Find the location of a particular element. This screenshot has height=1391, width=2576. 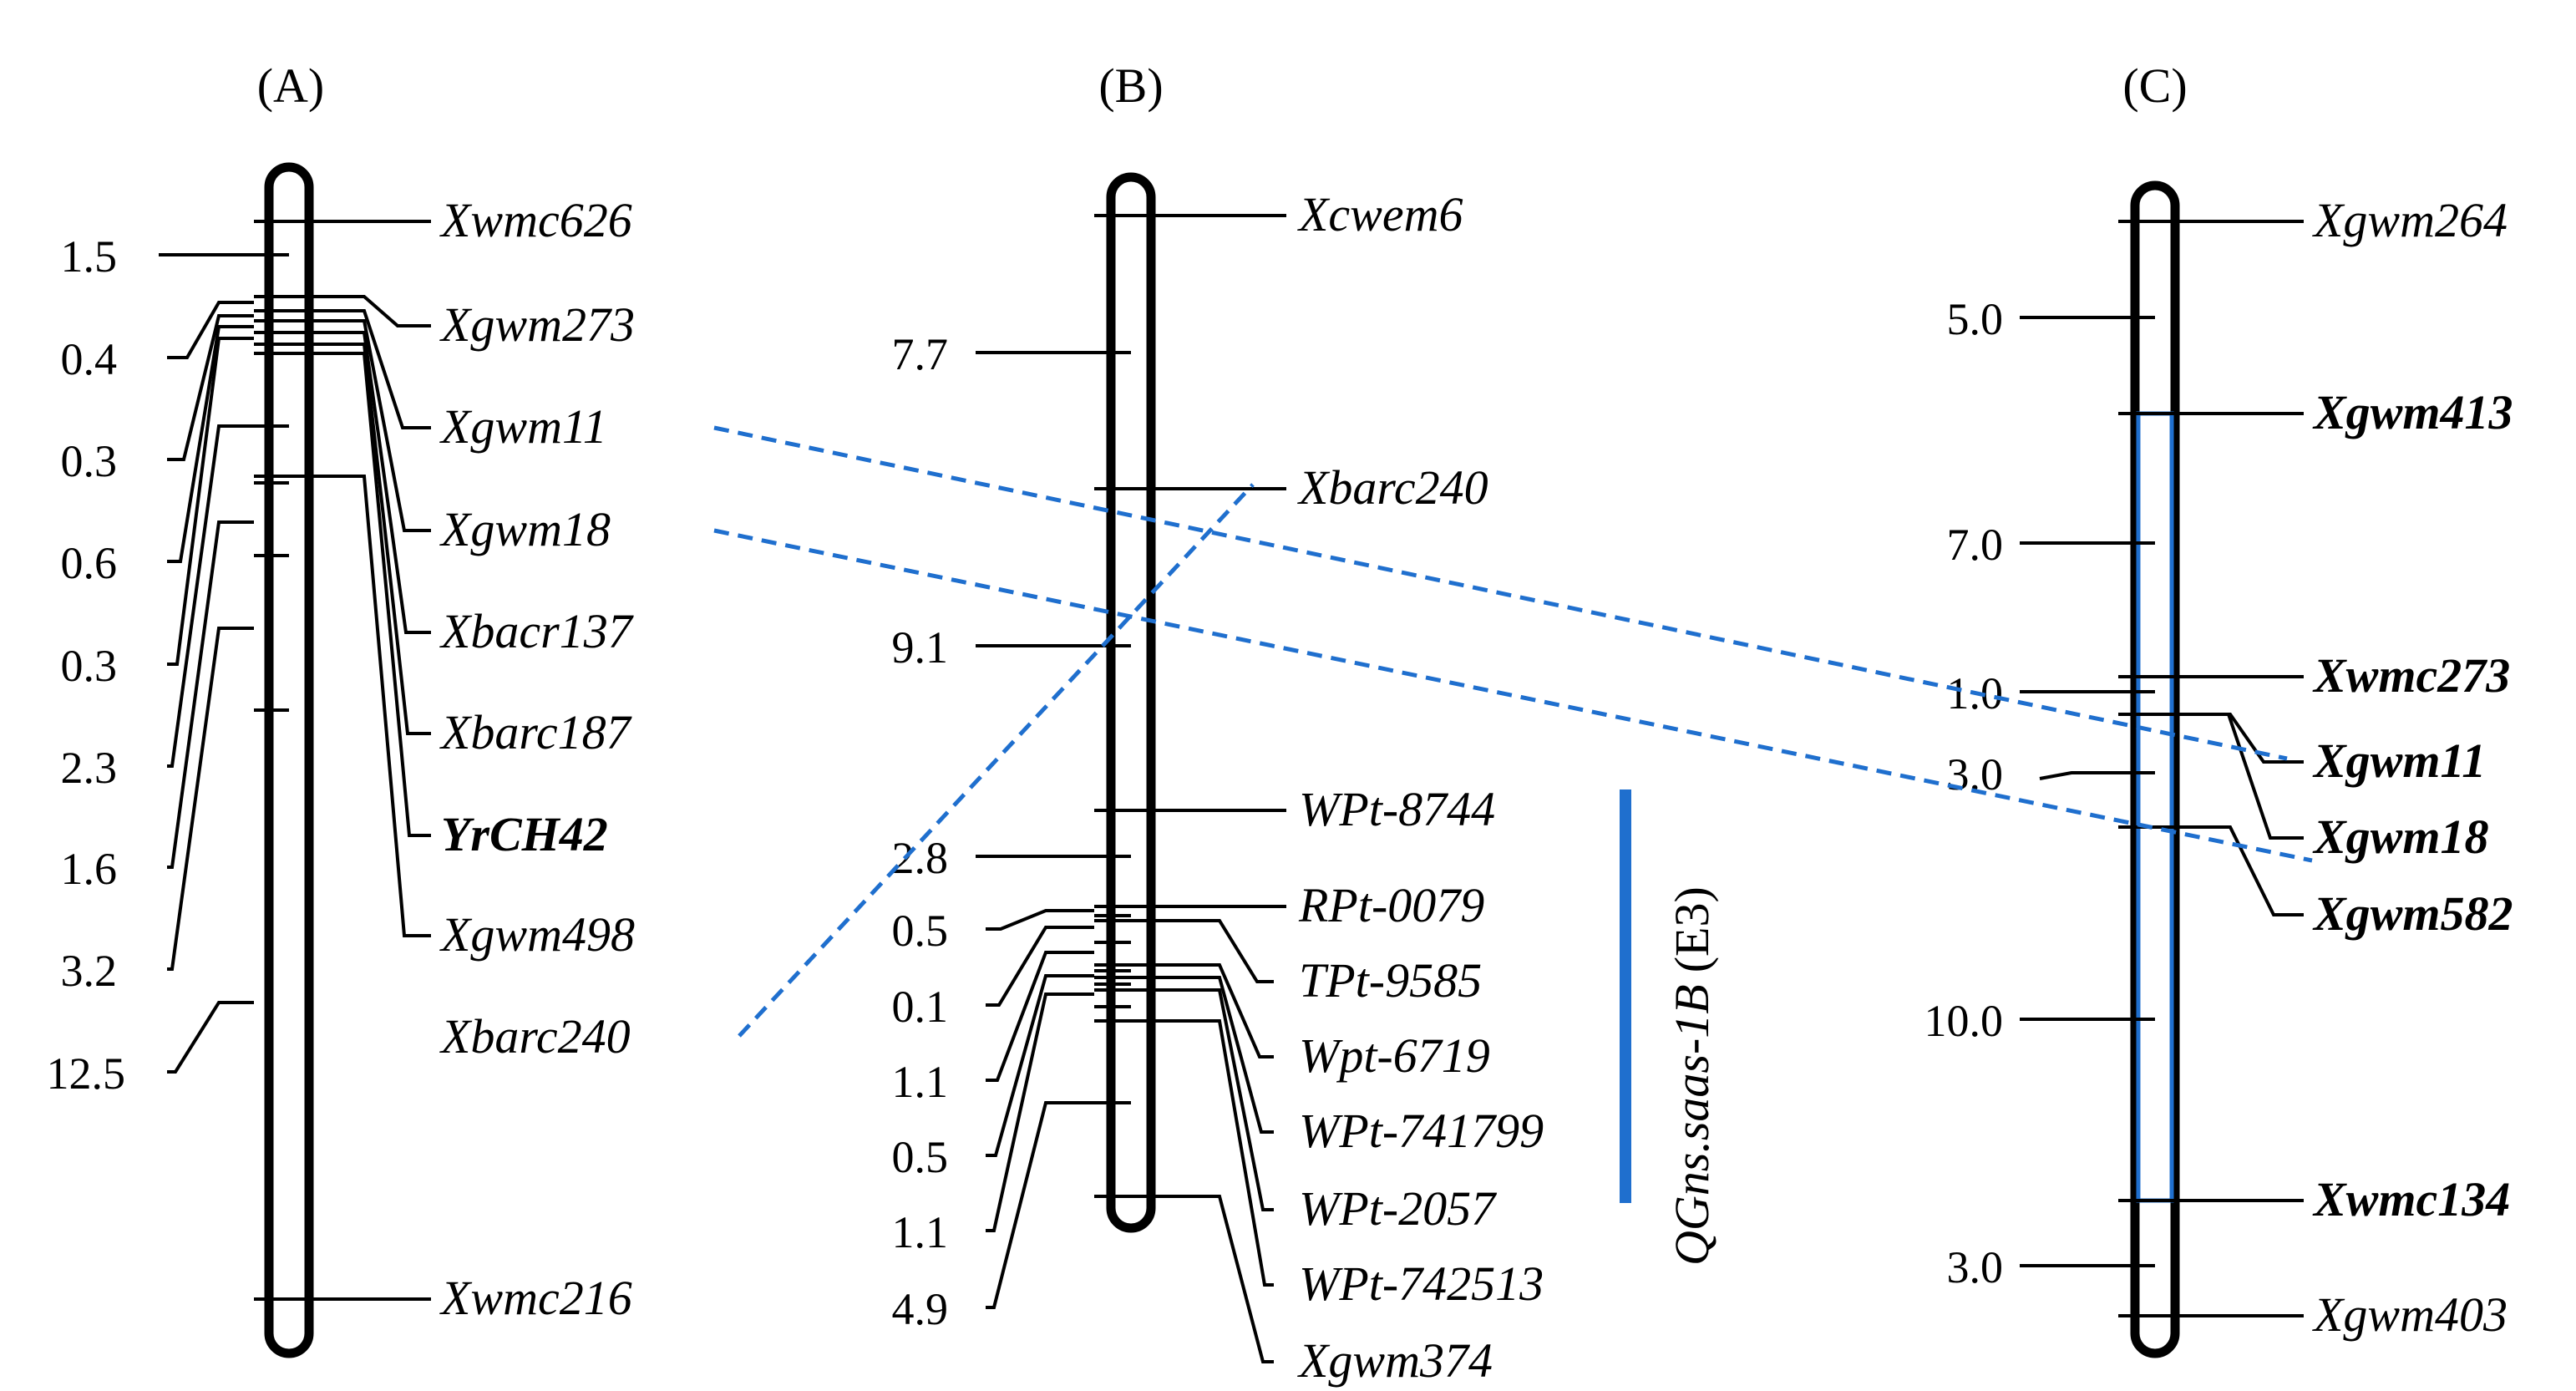

distance-label: 1.6 is located at coordinates (89, 869).